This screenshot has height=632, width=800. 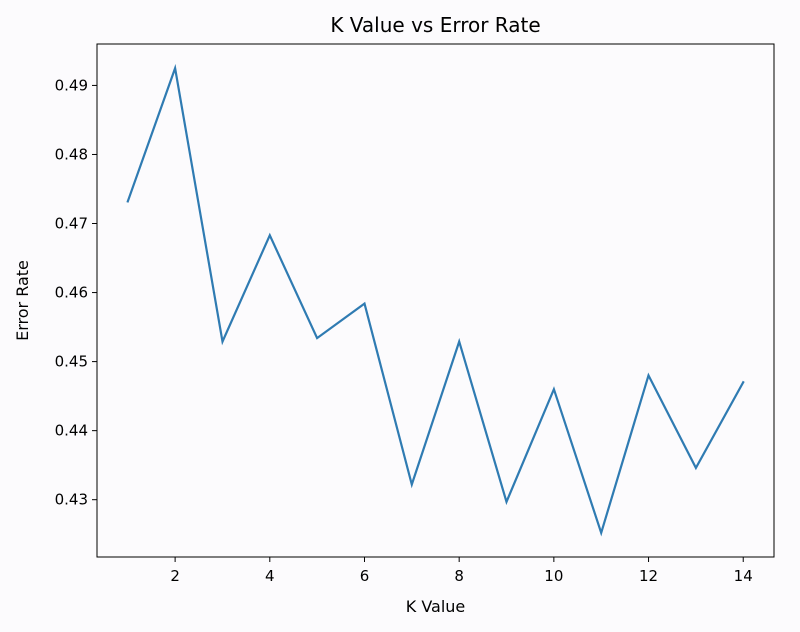 What do you see at coordinates (71, 431) in the screenshot?
I see `y-tick-label: 0.44` at bounding box center [71, 431].